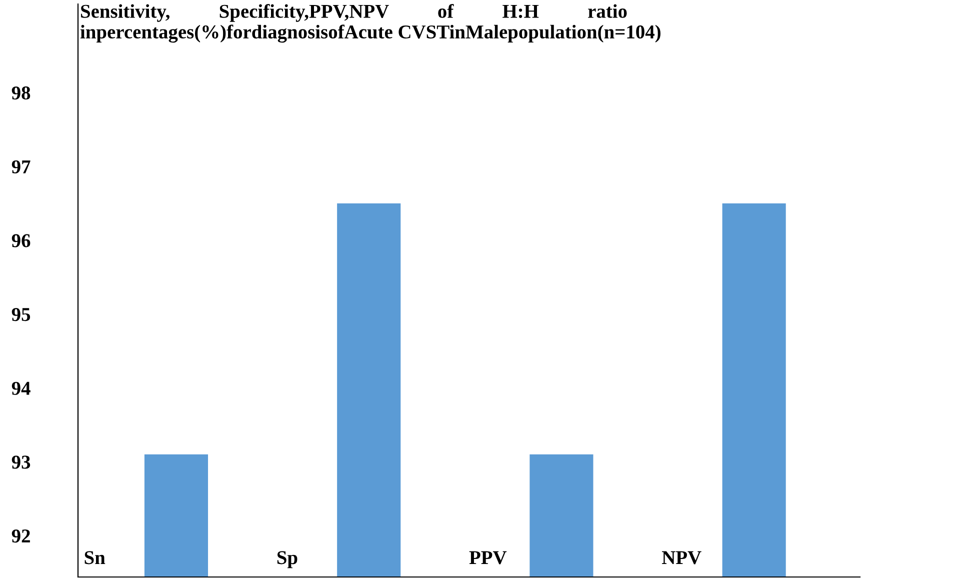 The image size is (973, 581). I want to click on y-tick-label: 97, so click(21, 167).